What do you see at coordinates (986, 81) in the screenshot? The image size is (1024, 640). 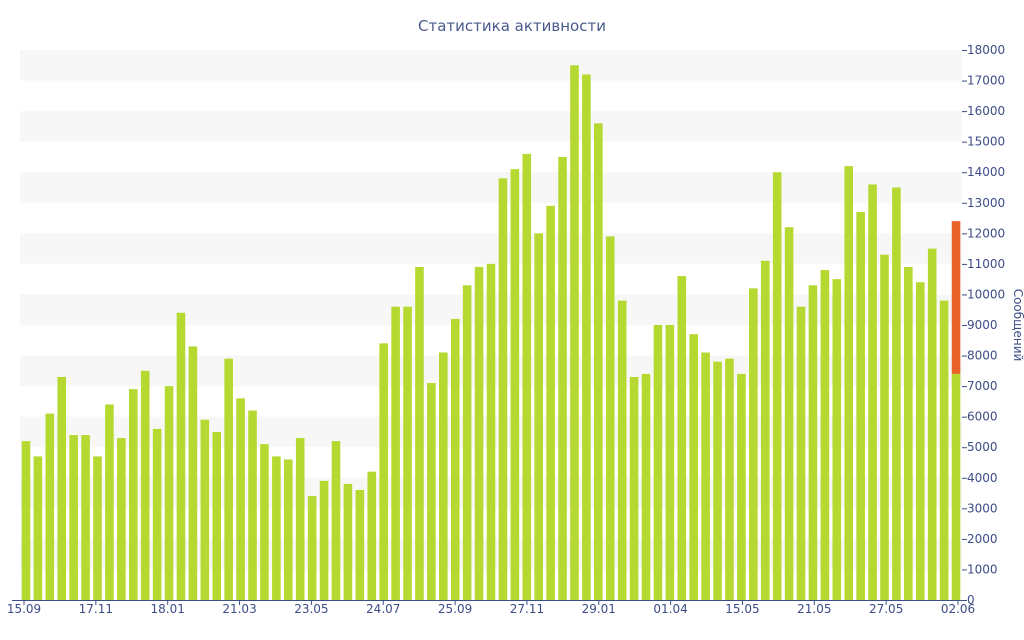 I see `y-tick-label: 17000` at bounding box center [986, 81].